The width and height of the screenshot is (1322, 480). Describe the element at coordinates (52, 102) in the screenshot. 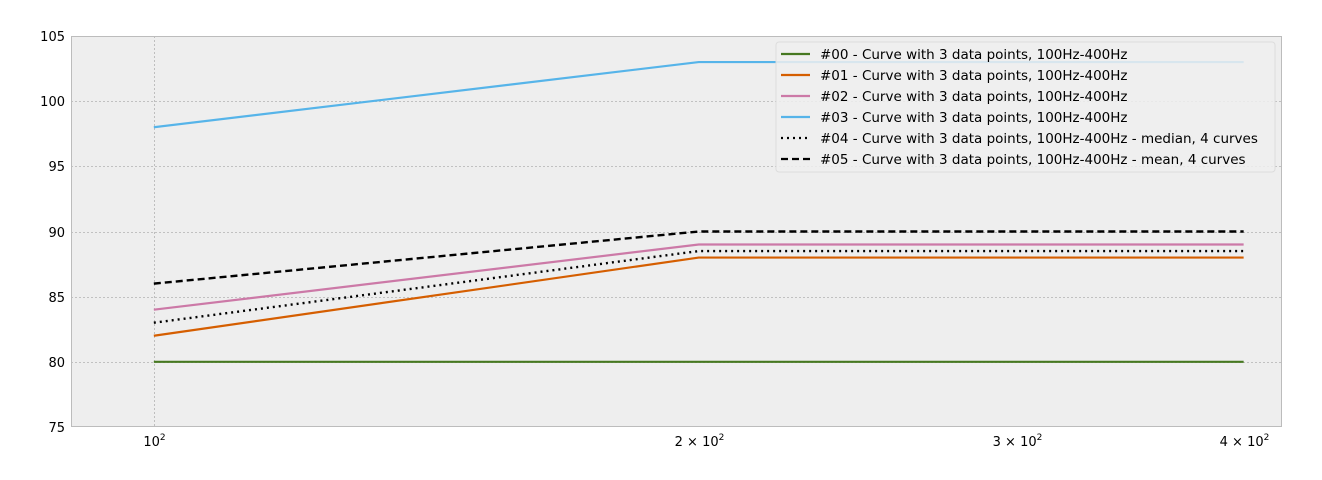

I see `y-tick-label: 100` at that location.